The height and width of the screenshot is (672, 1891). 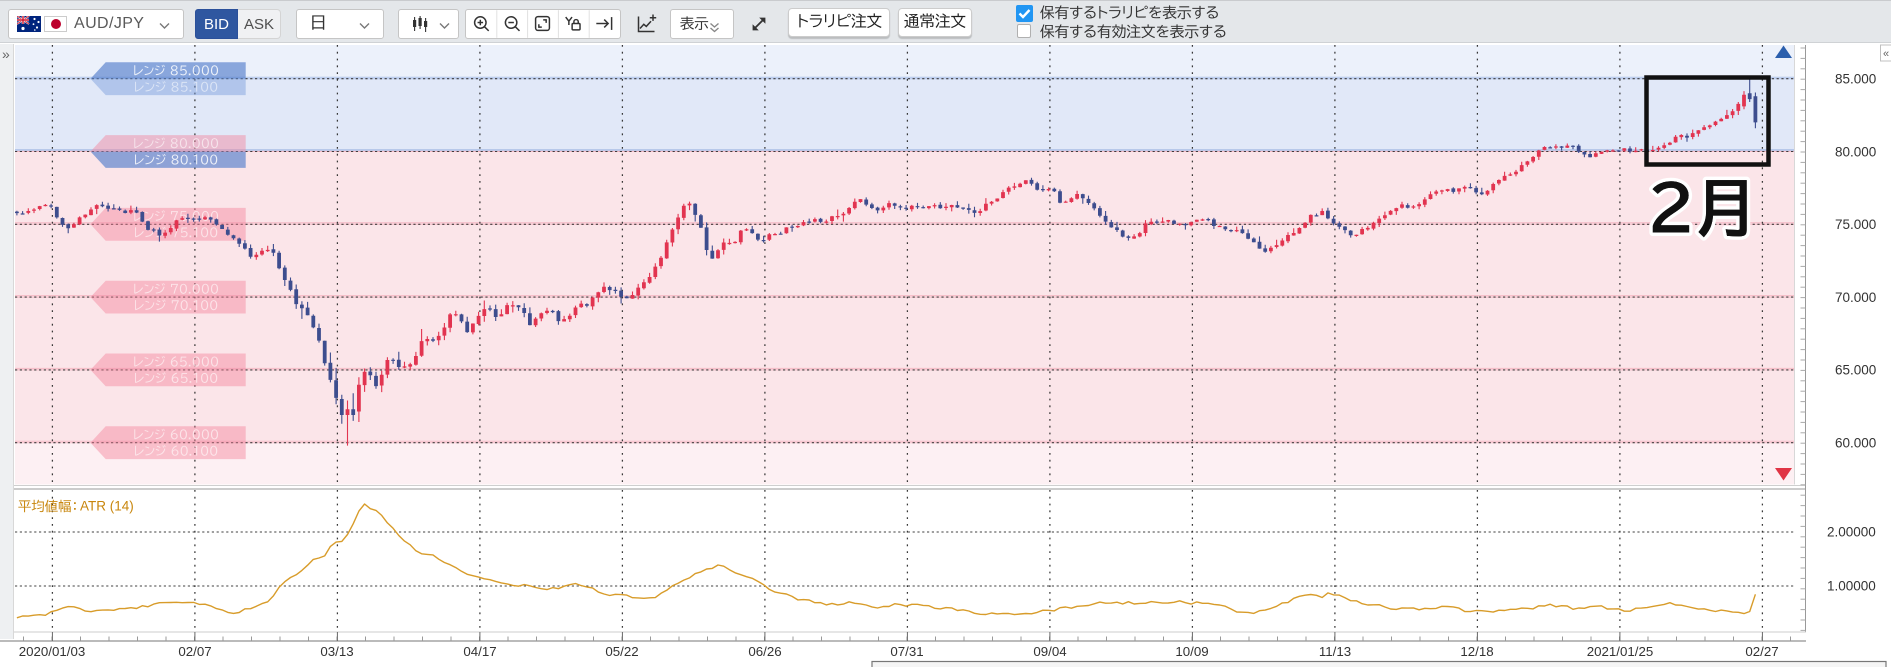 I want to click on svg-text: 12/18, so click(x=1476, y=651).